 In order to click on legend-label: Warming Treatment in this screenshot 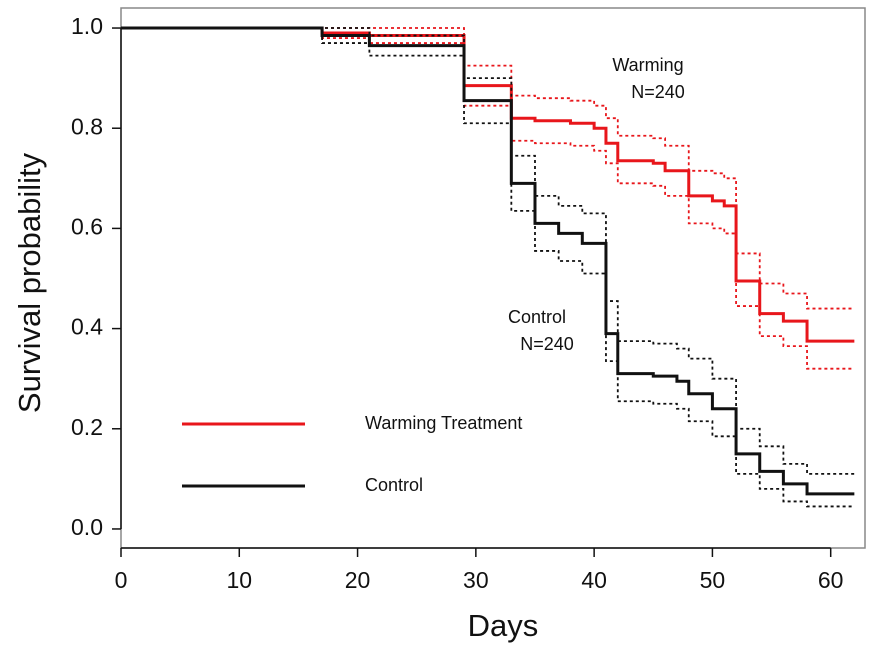, I will do `click(443, 423)`.